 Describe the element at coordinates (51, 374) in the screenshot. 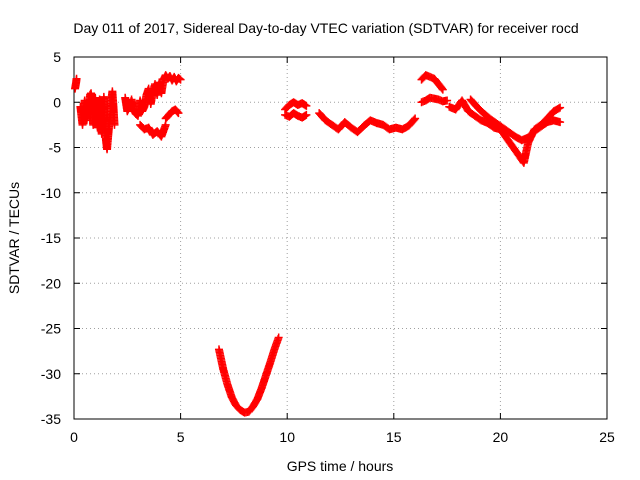

I see `y-tick-label: -30` at that location.